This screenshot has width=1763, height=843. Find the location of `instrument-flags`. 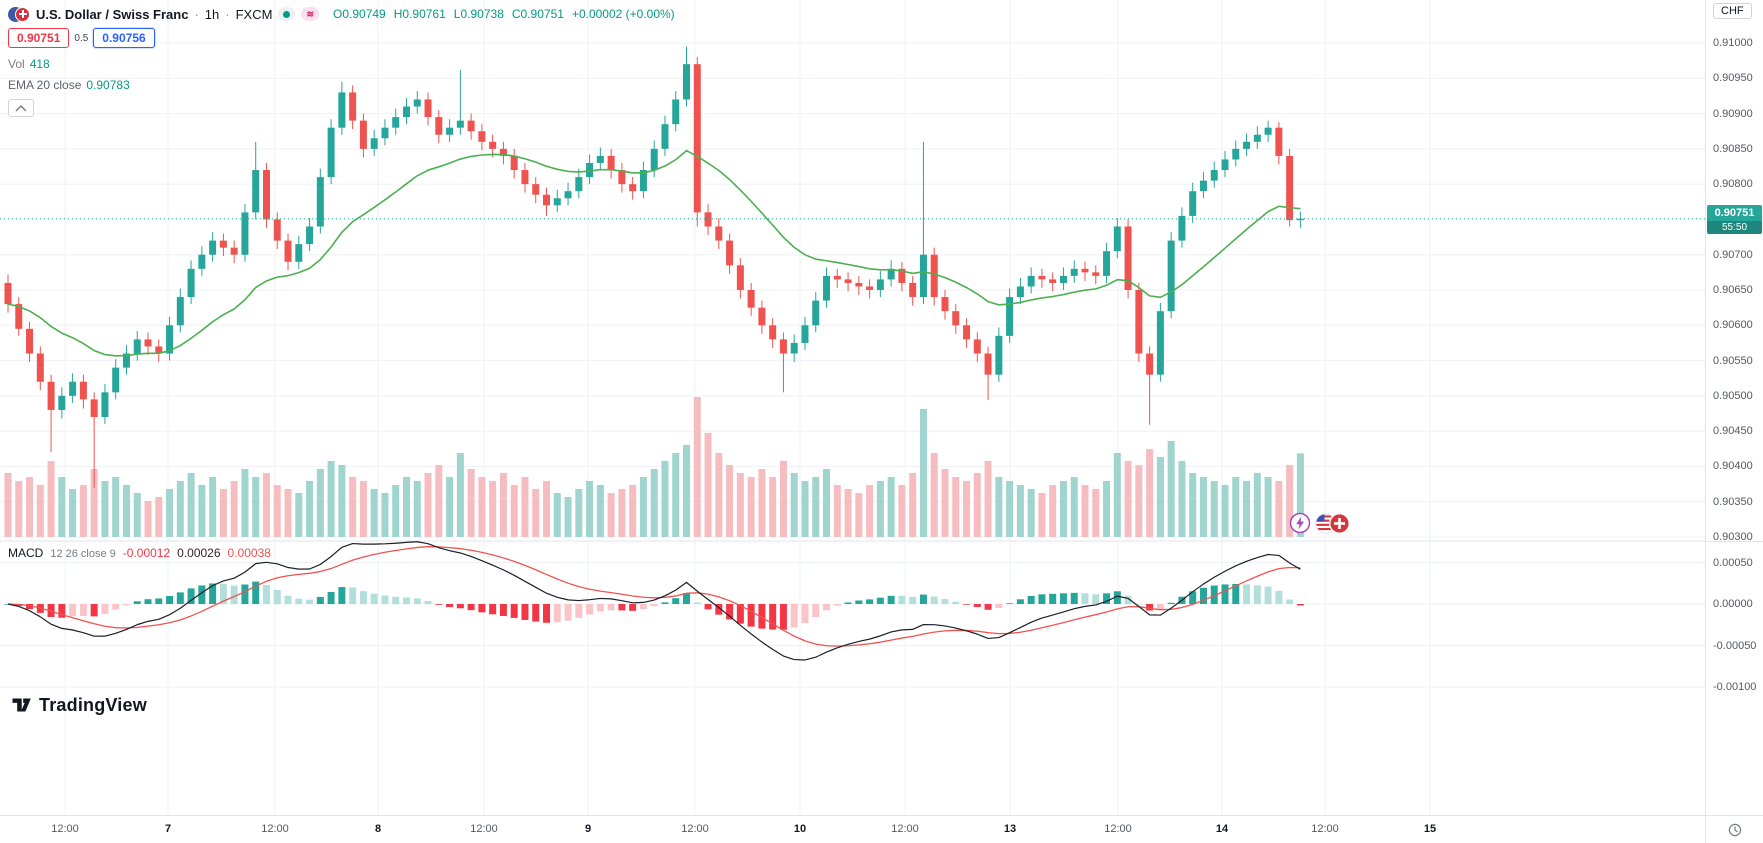

instrument-flags is located at coordinates (1332, 523).